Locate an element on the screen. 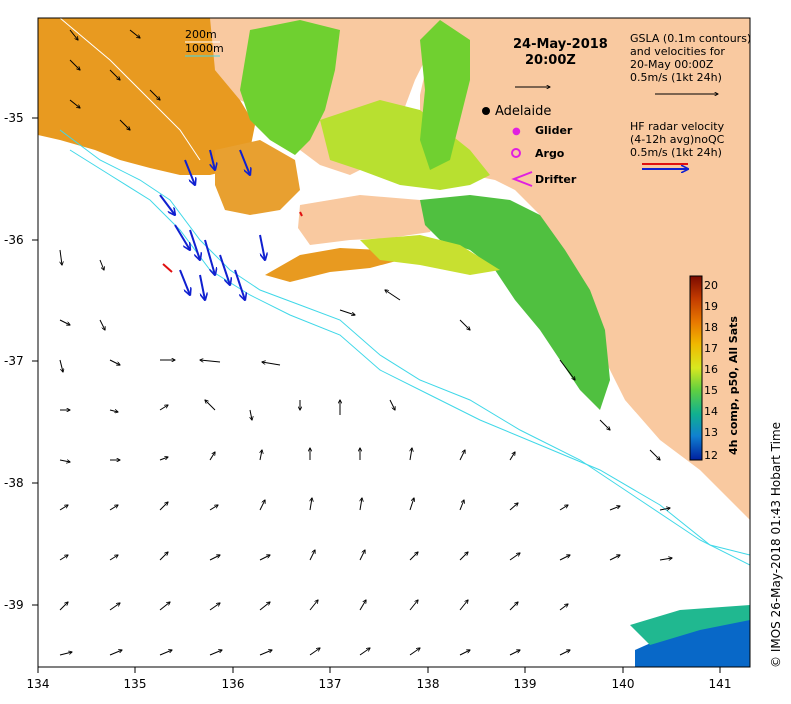  y-axis: -35 -36 -37 -38 -39 is located at coordinates (21, 361).